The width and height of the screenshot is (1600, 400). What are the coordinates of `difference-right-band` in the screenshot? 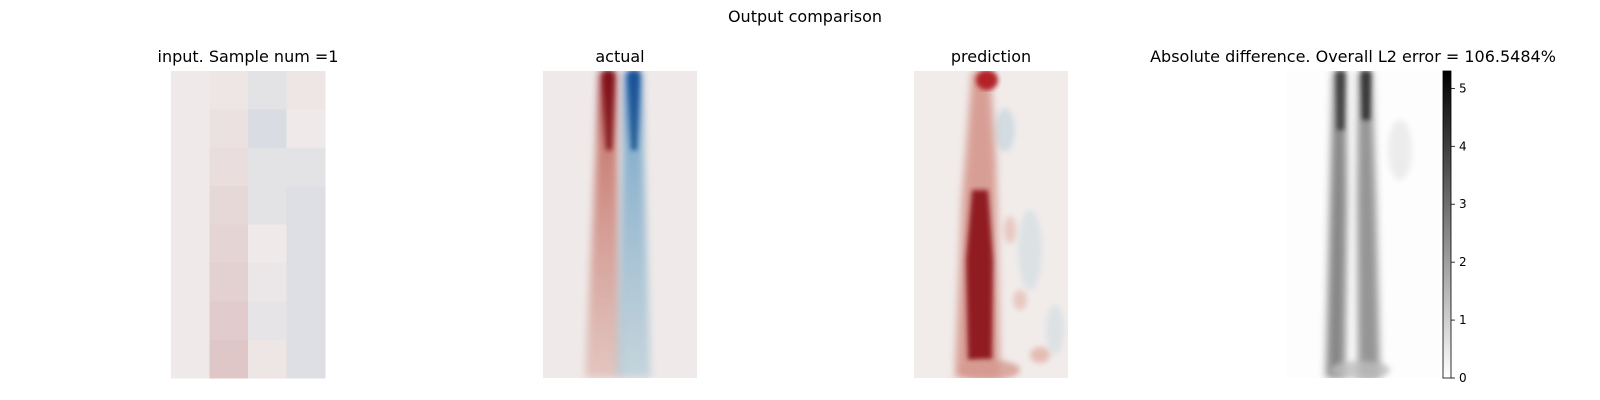 It's located at (1368, 224).